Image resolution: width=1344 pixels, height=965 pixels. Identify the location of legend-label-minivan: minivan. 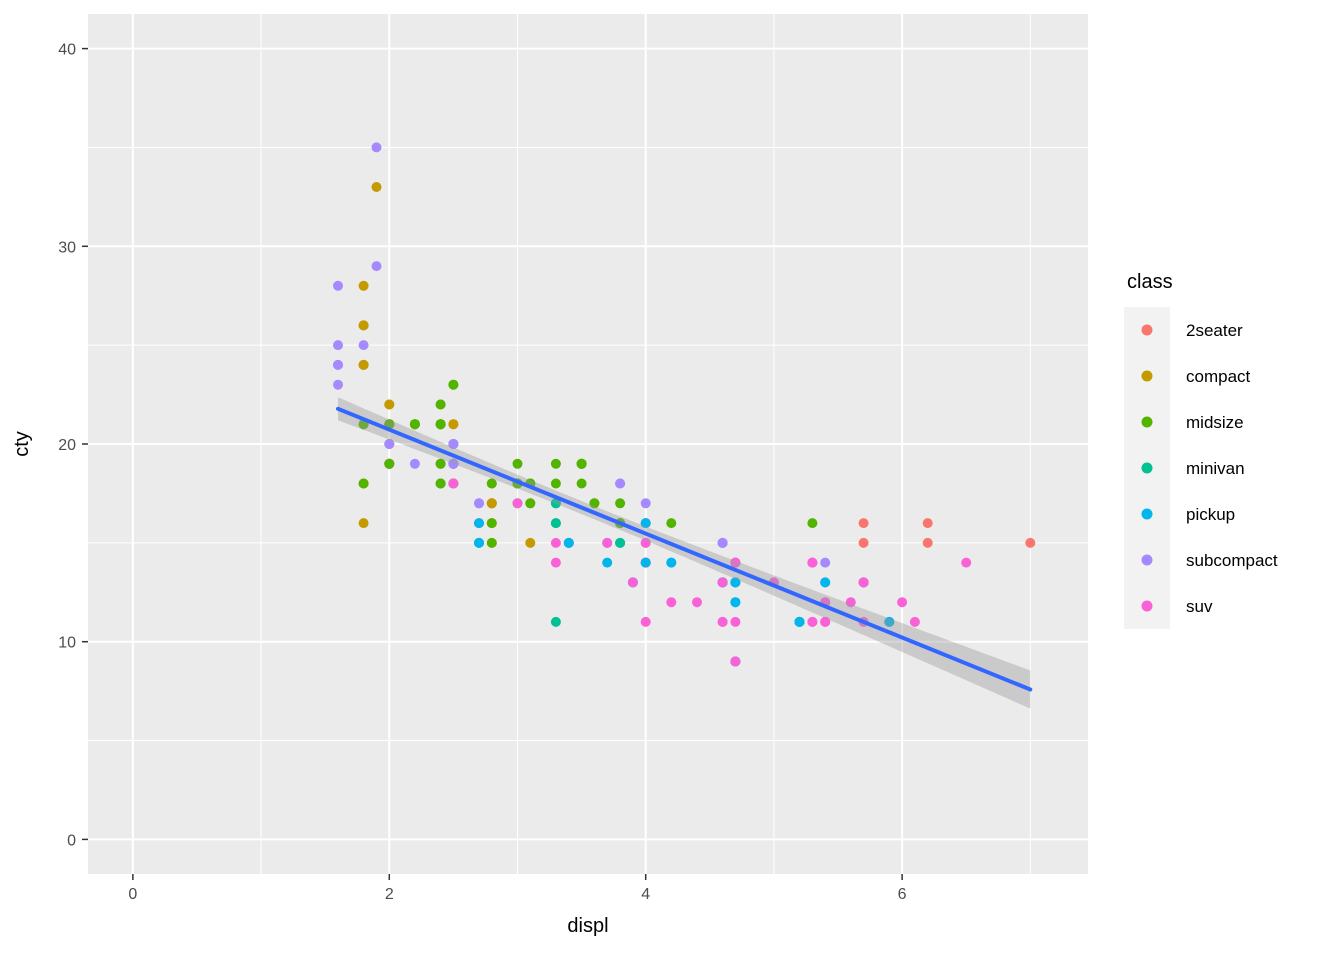
(1215, 468).